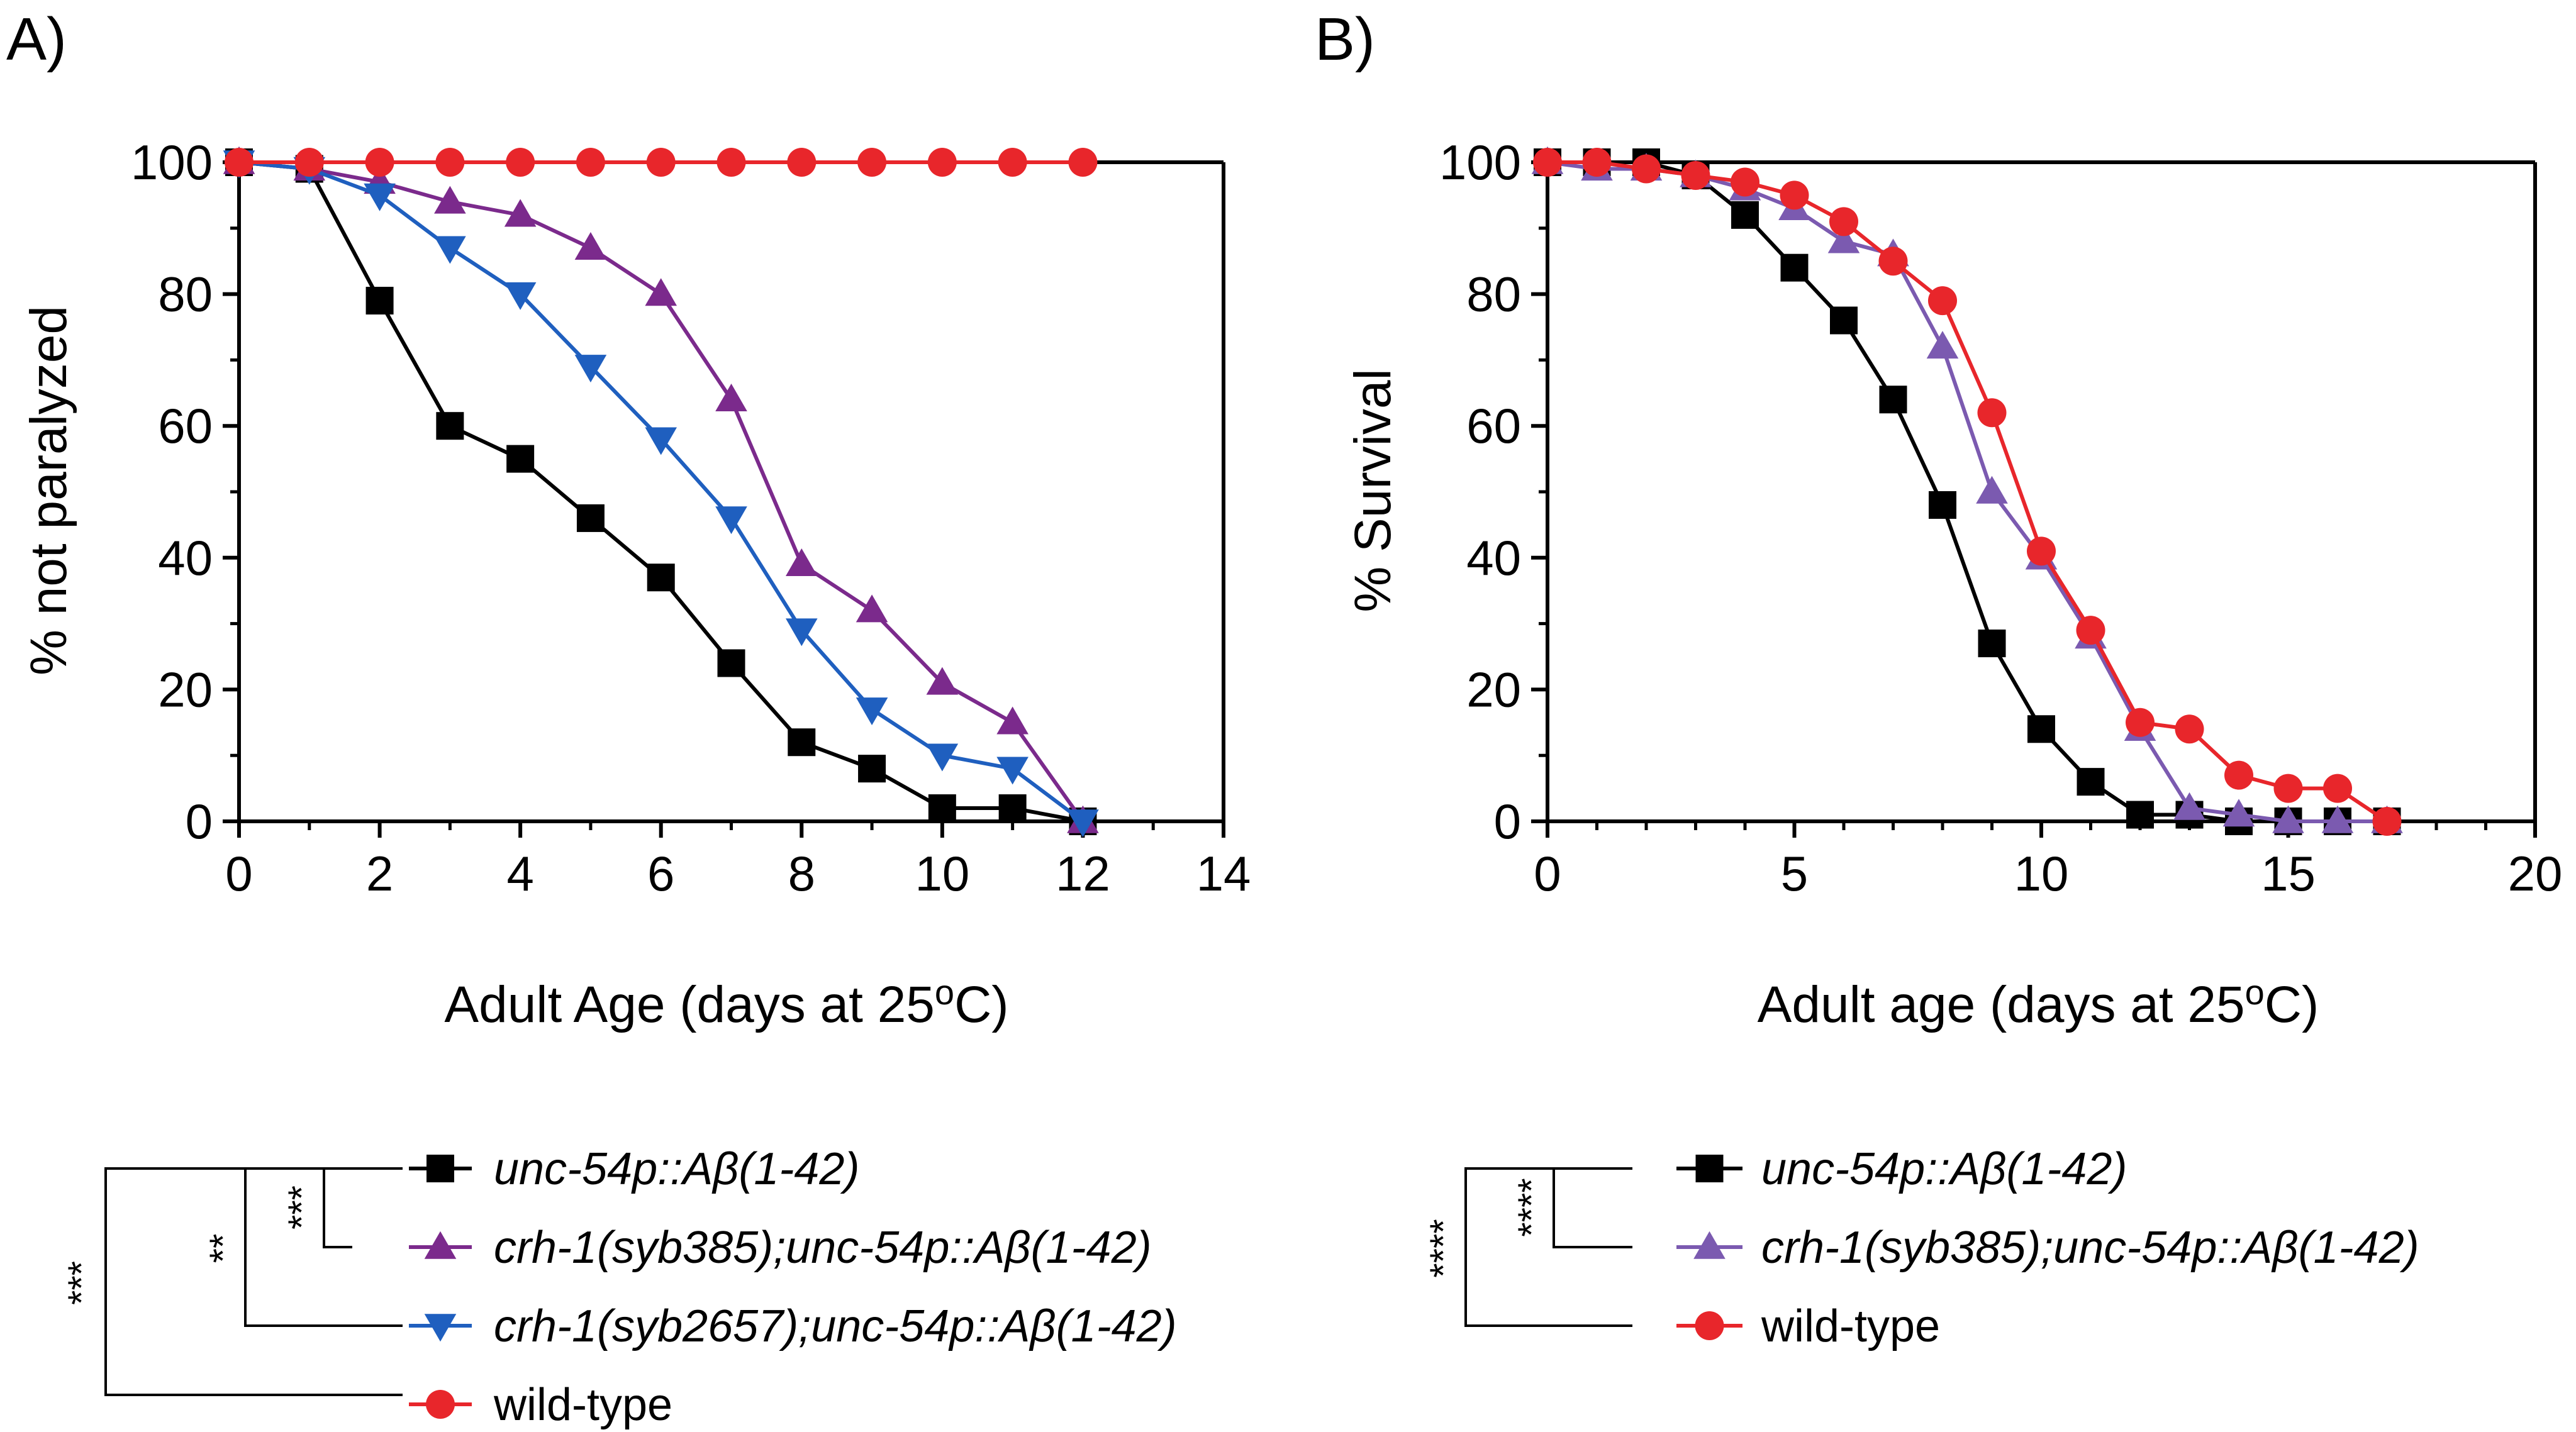 Image resolution: width=2576 pixels, height=1432 pixels. Describe the element at coordinates (1480, 162) in the screenshot. I see `panel-b-y-tick-label: 100` at that location.